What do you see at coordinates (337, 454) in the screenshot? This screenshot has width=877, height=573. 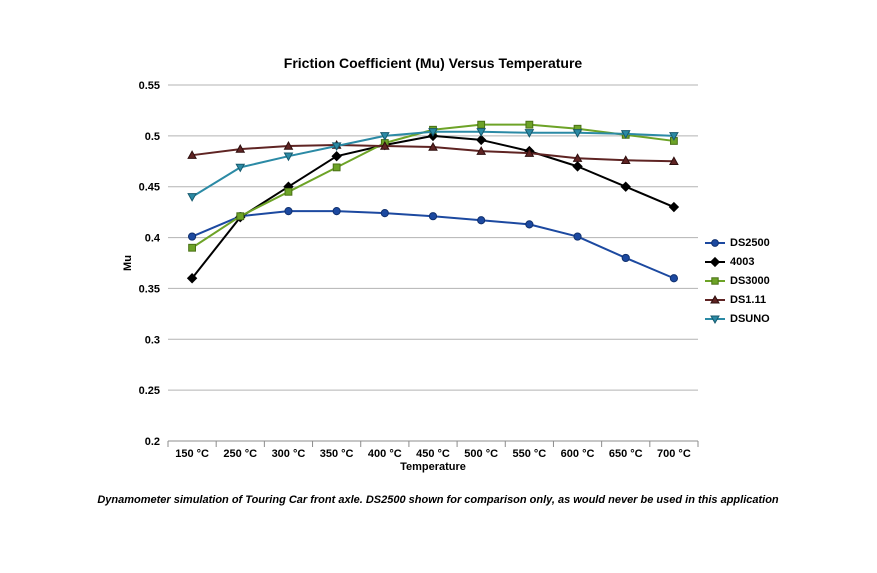 I see `x-tick-label: 350 °C` at bounding box center [337, 454].